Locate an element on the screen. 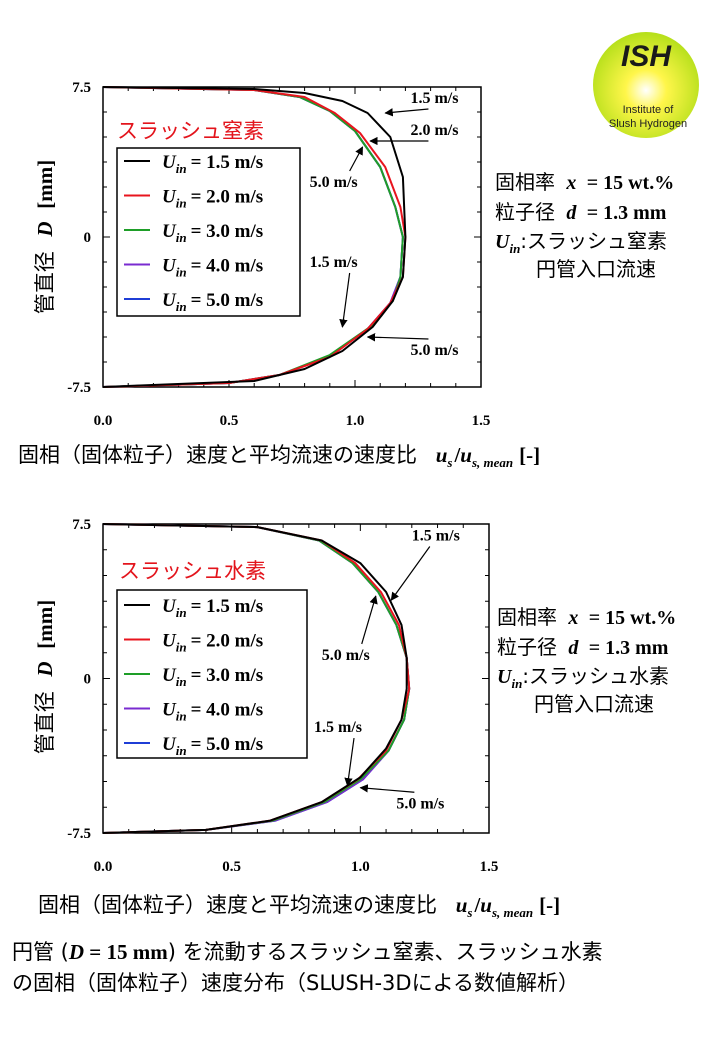 The width and height of the screenshot is (720, 1040). svg-text: Uin:スラッシュ水素 is located at coordinates (583, 677).